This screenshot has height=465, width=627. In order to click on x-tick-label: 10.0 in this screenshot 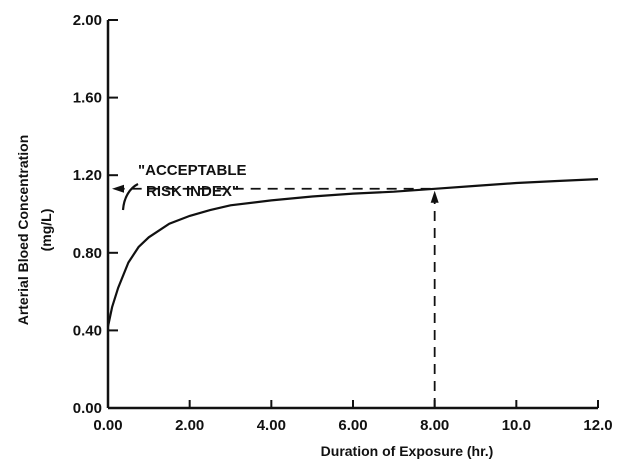, I will do `click(516, 425)`.